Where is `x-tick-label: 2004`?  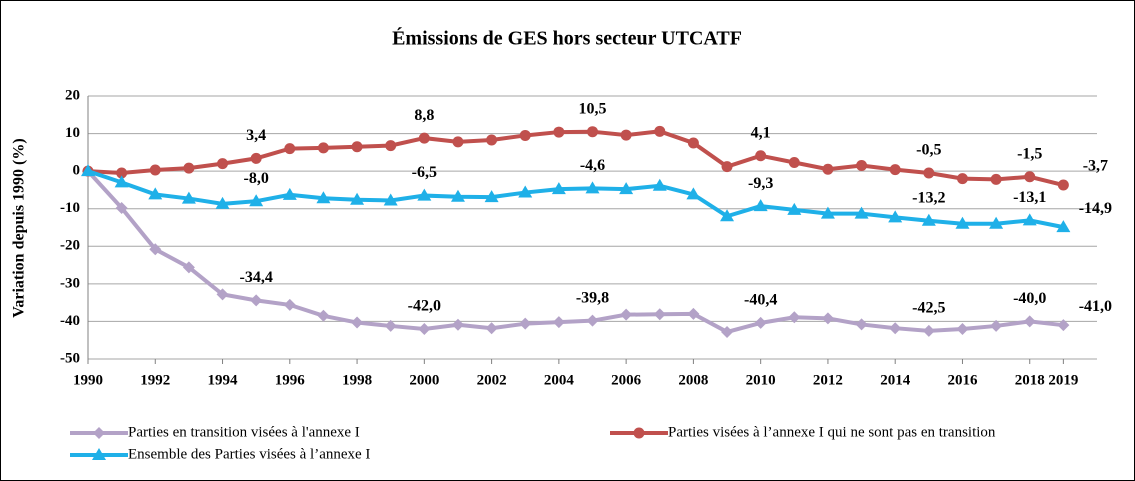
x-tick-label: 2004 is located at coordinates (559, 380).